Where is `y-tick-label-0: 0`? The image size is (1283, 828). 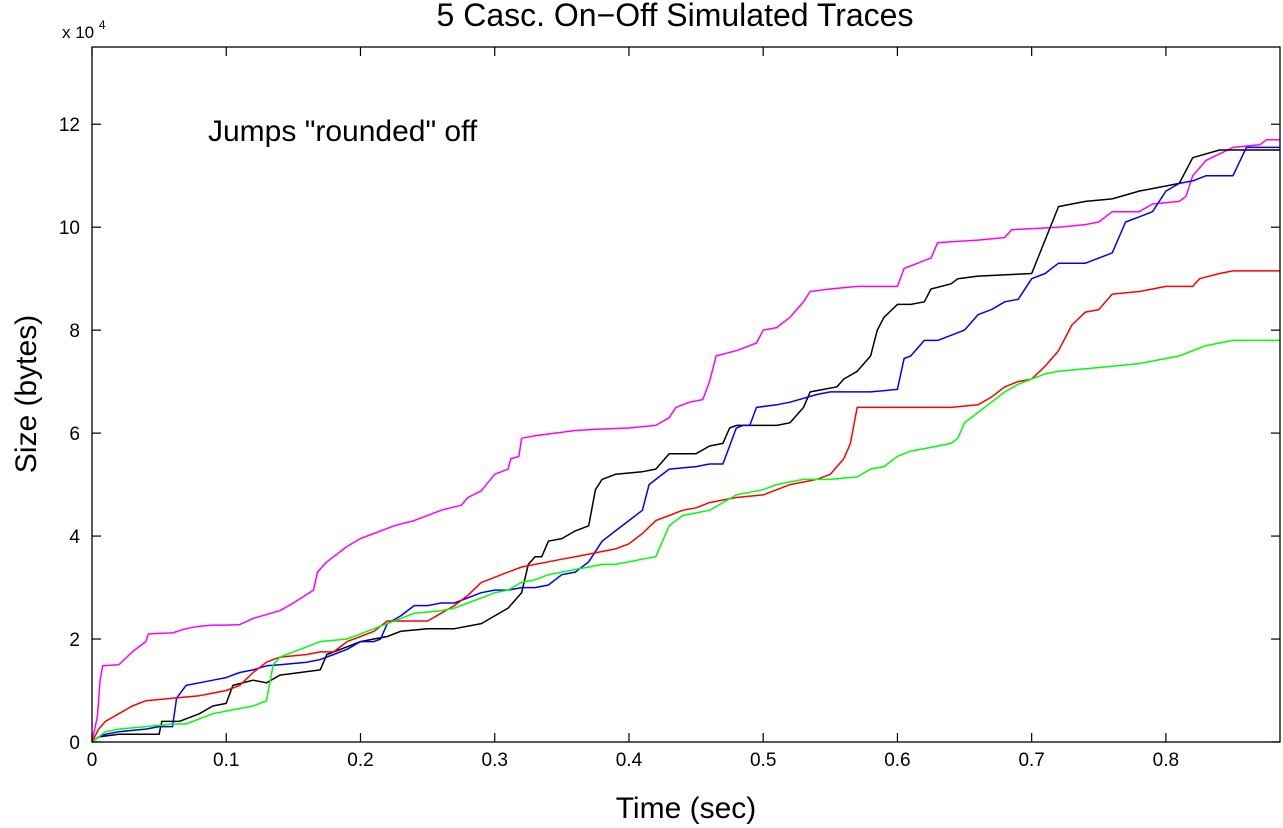 y-tick-label-0: 0 is located at coordinates (74, 743).